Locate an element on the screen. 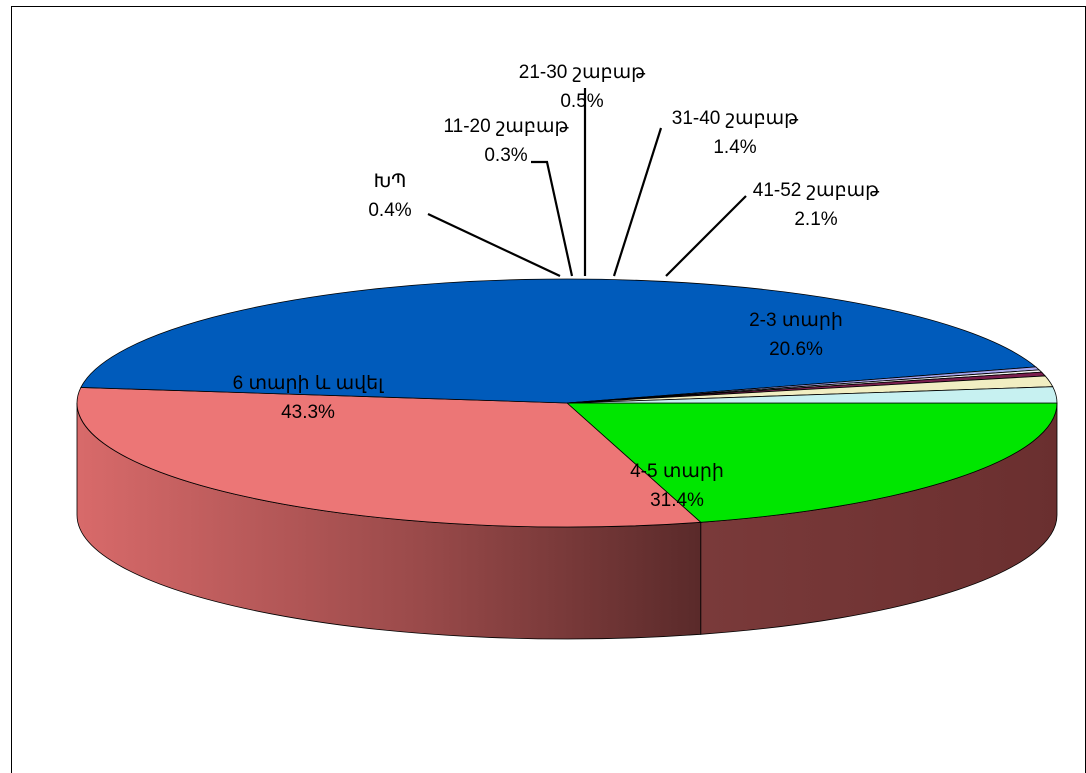  slice-label-1: 4-5 տարի is located at coordinates (677, 471).